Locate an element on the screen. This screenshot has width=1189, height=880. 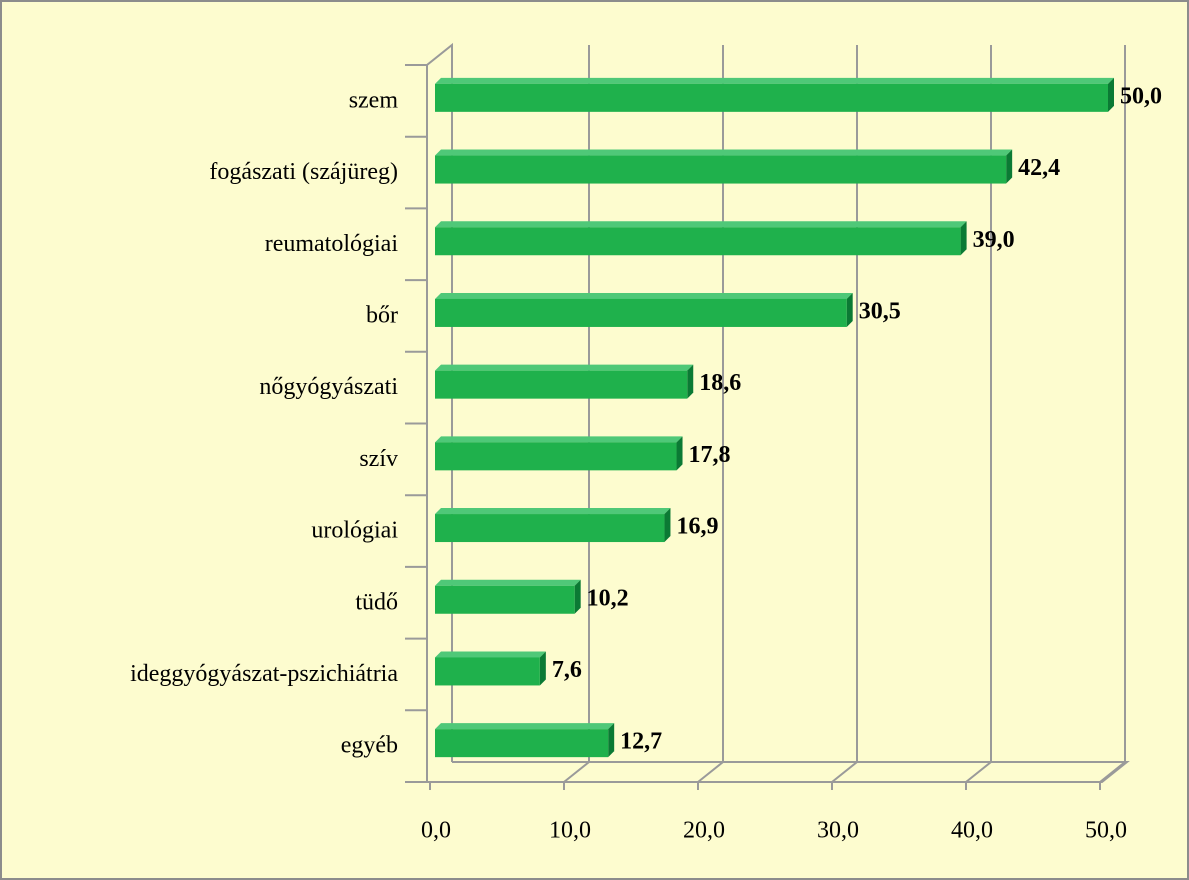
data-label: 42,4 is located at coordinates (1039, 168).